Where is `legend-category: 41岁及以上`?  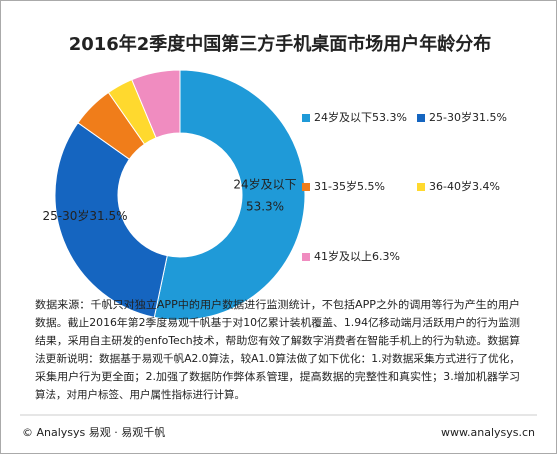 legend-category: 41岁及以上 is located at coordinates (343, 256).